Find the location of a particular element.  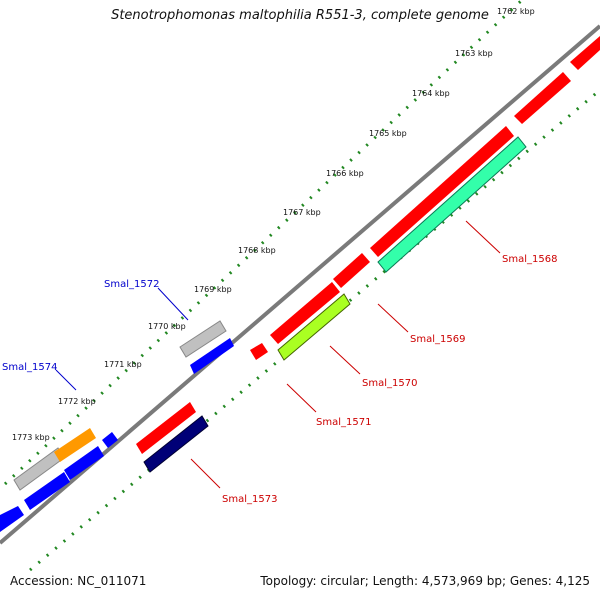

gene-orange is located at coordinates (75, 445).